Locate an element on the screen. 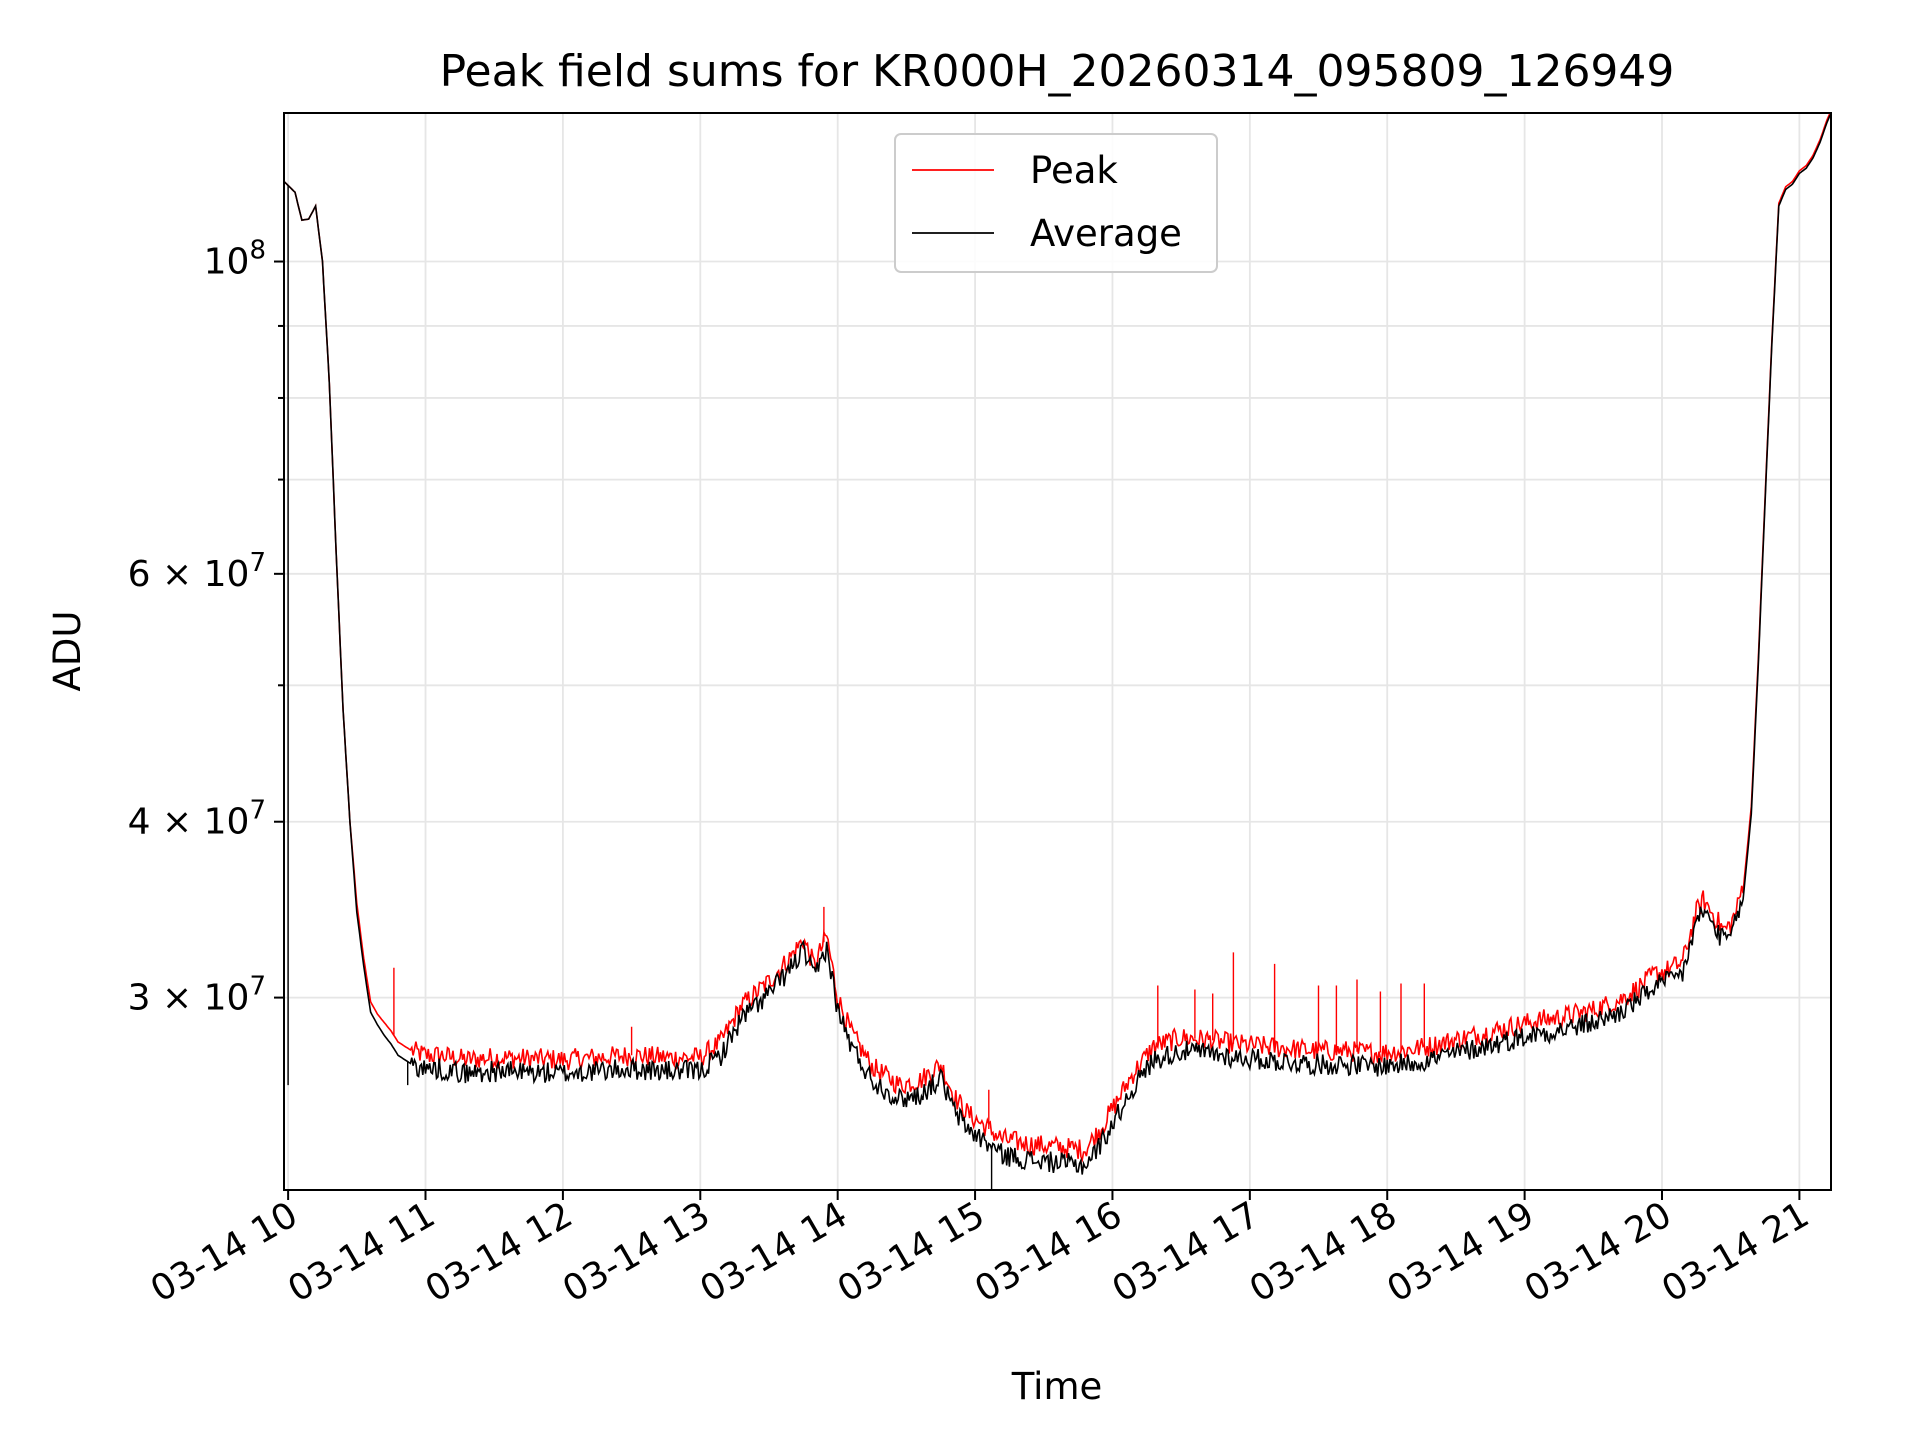  x-tick-label: 03-14 21 is located at coordinates (1735, 1252).